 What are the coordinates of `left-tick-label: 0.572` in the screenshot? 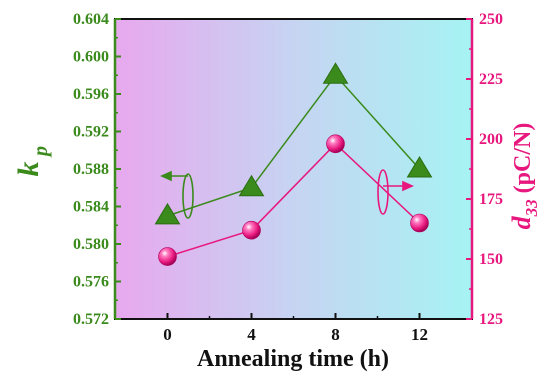 It's located at (91, 319).